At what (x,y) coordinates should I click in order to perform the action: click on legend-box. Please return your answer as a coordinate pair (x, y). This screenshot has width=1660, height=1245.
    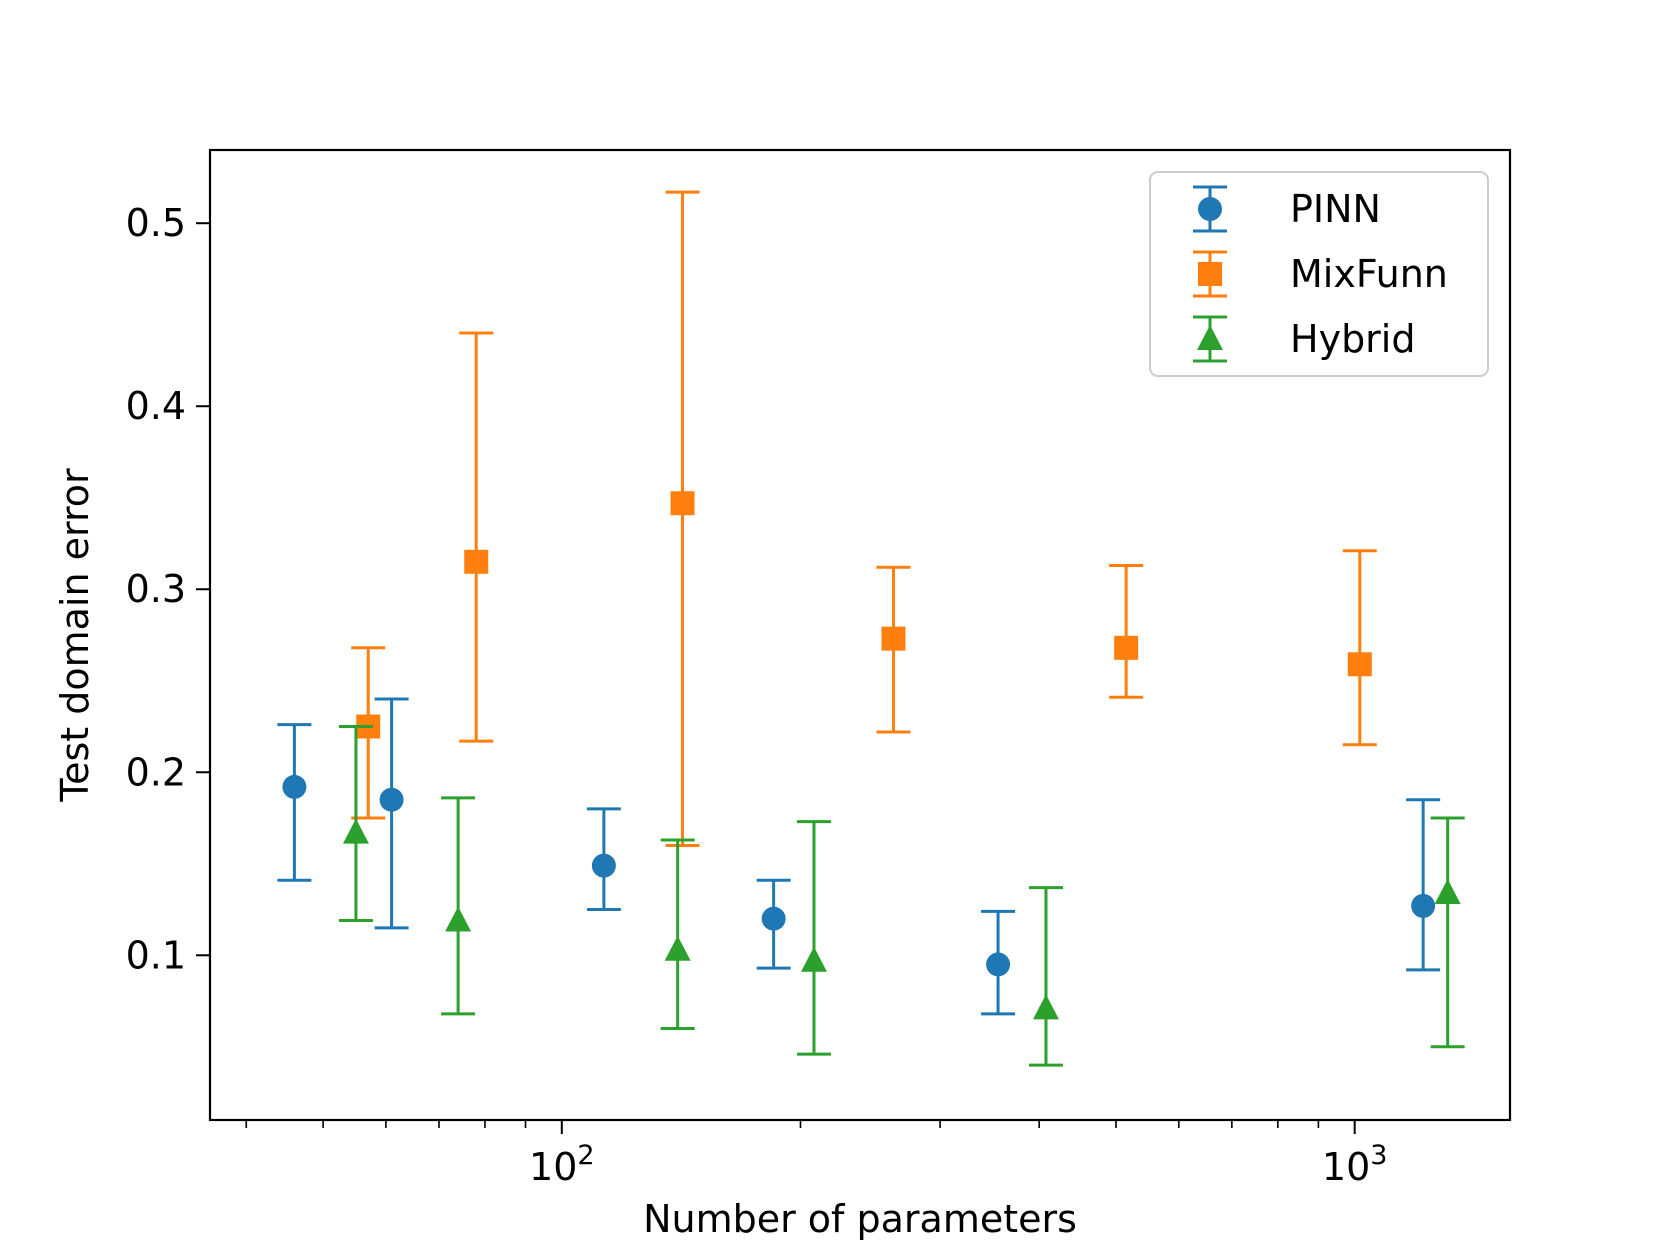
    Looking at the image, I should click on (1319, 274).